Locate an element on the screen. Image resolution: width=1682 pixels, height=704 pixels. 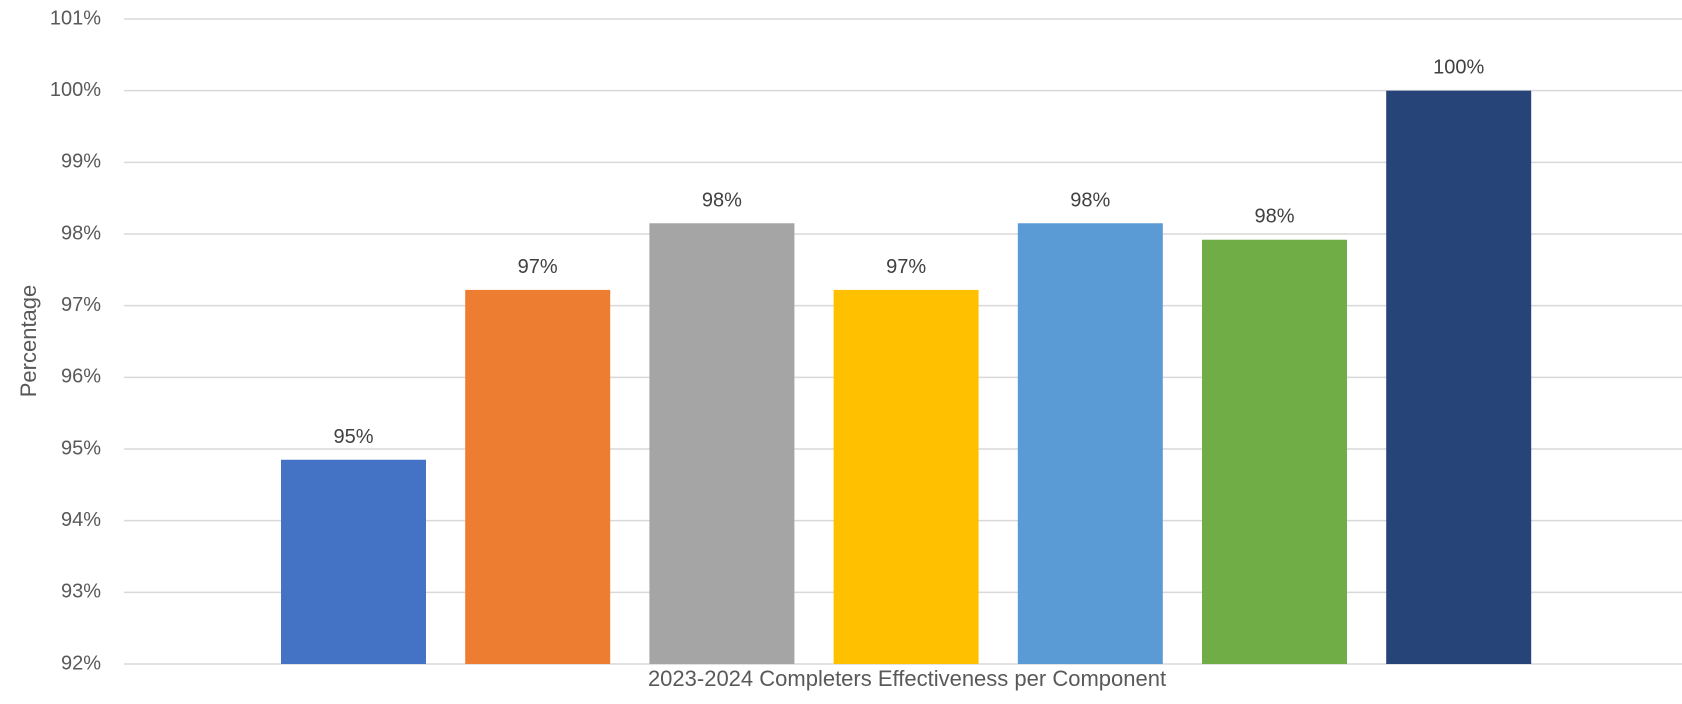
y-tick-label: 101% is located at coordinates (75, 18).